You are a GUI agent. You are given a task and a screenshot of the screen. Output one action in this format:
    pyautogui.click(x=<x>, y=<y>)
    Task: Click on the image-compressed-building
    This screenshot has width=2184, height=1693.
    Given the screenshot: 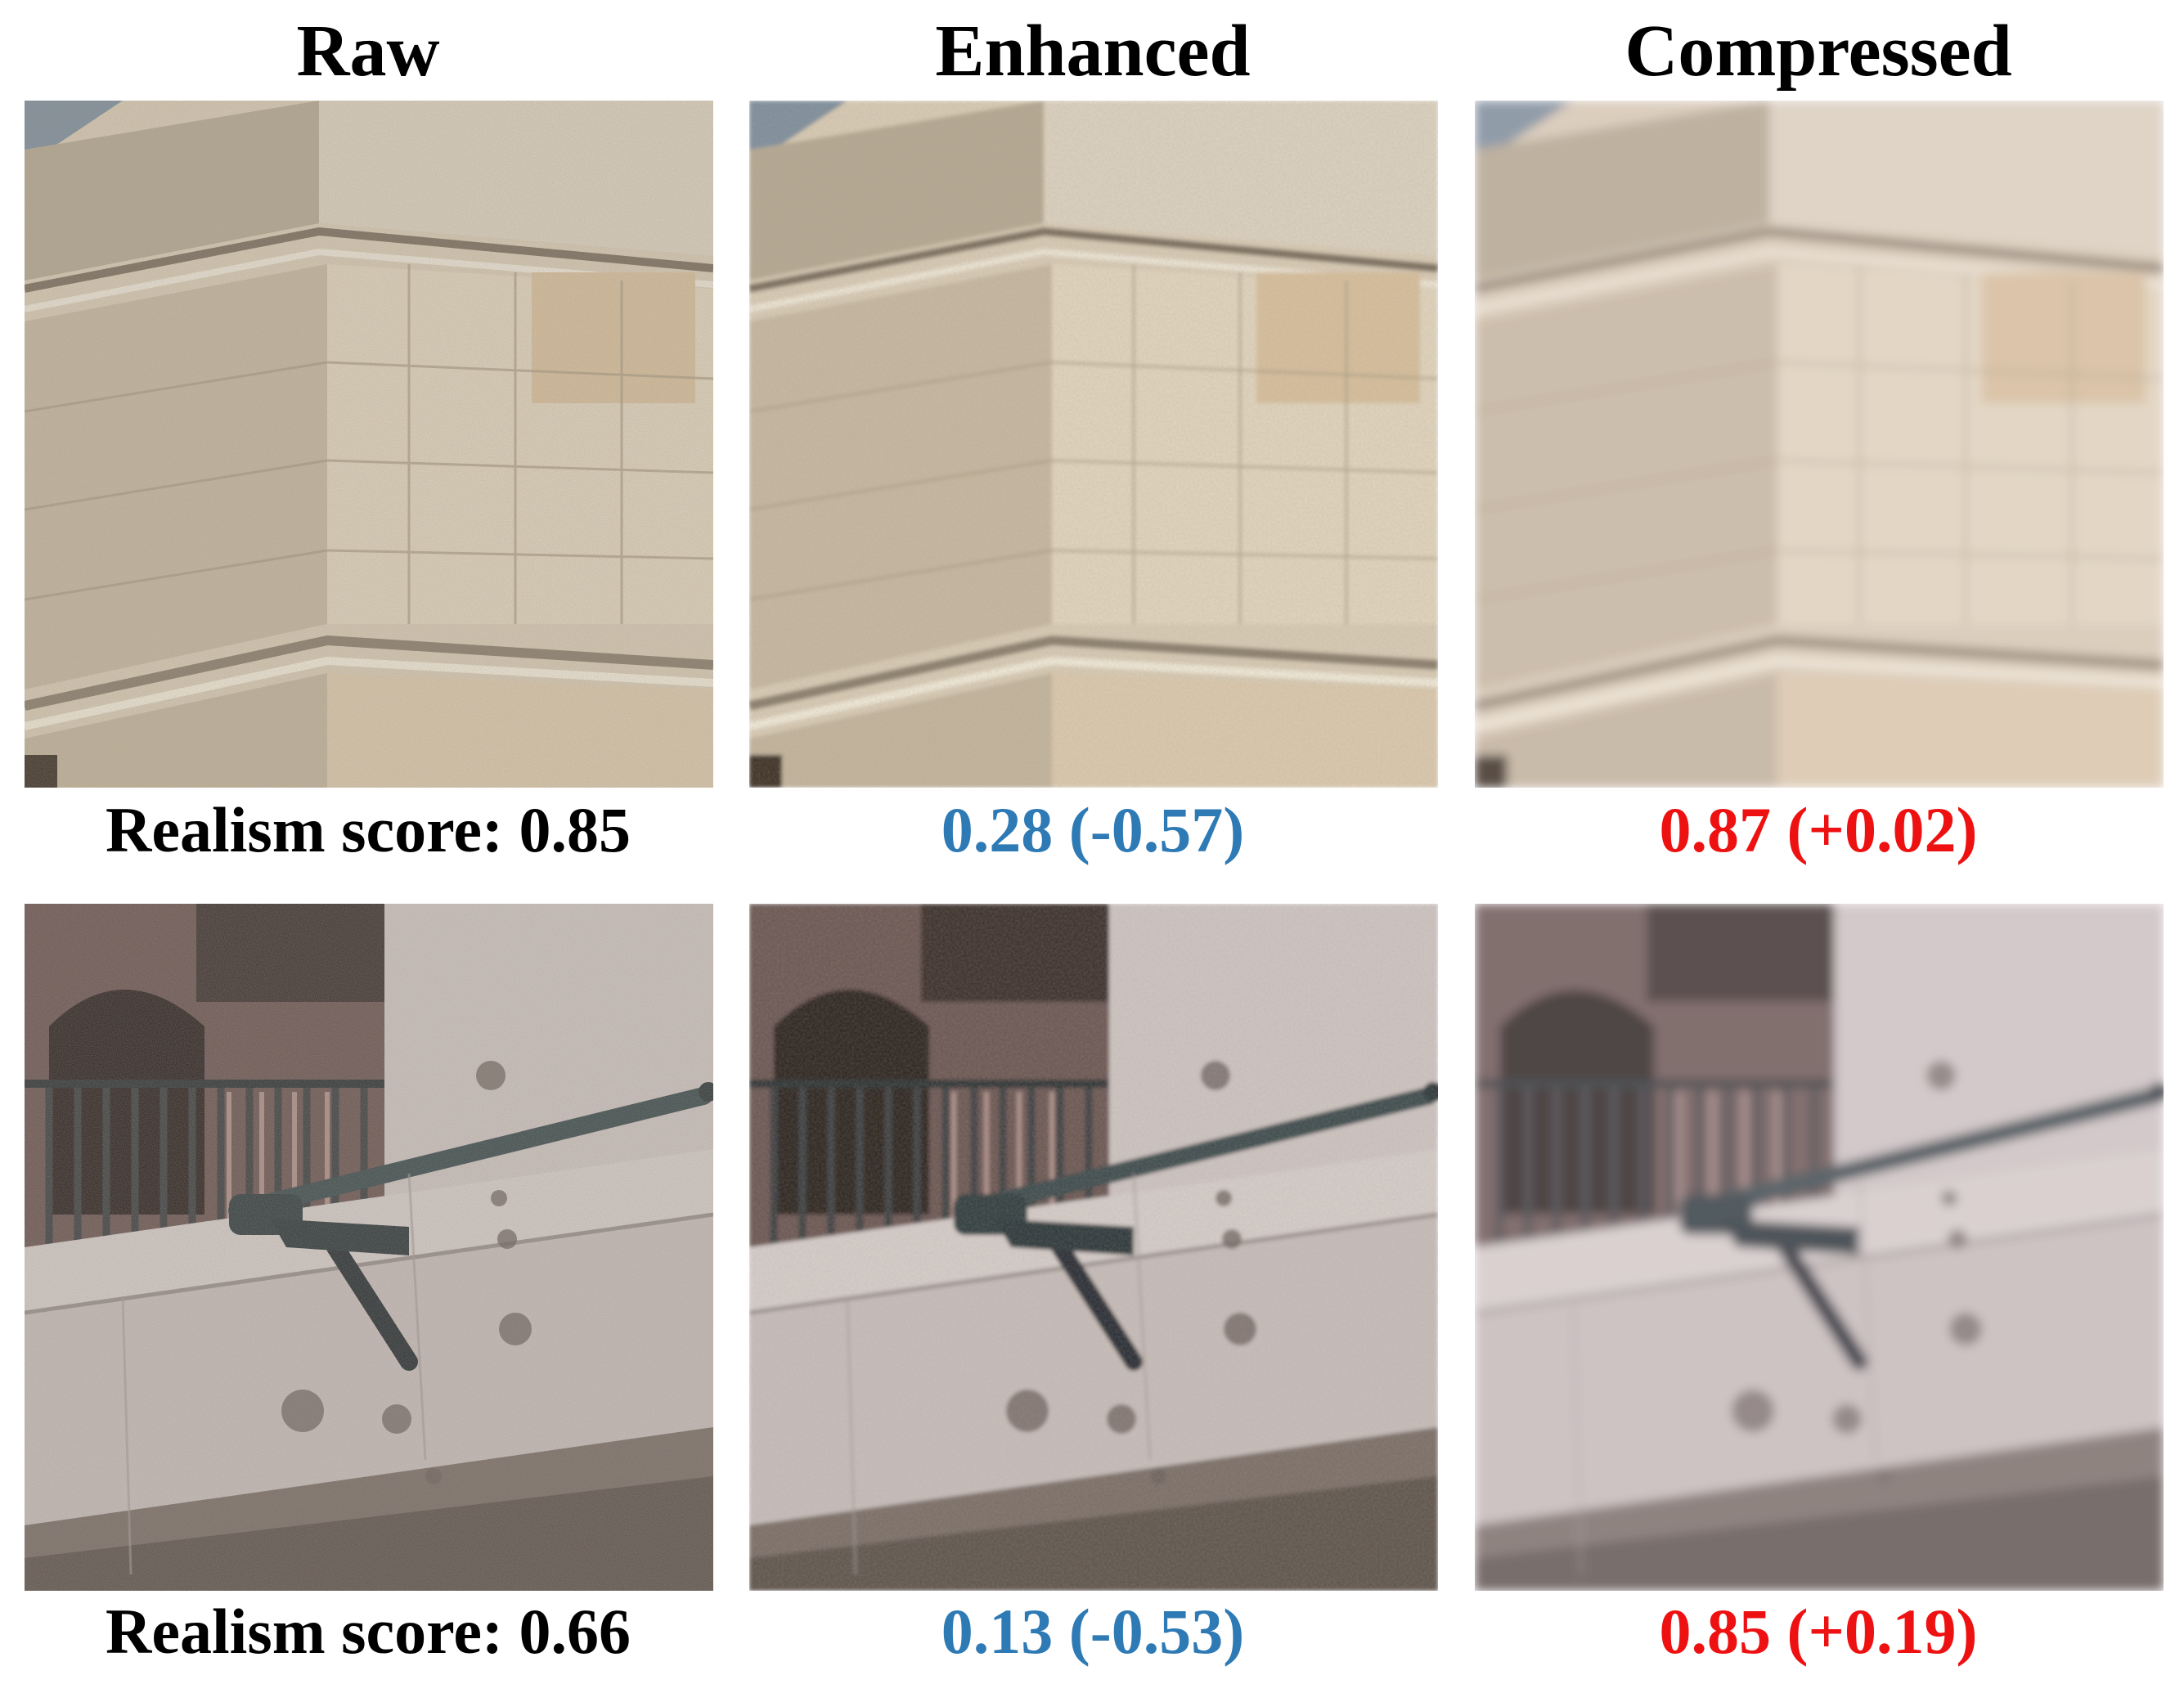 What is the action you would take?
    pyautogui.click(x=1820, y=445)
    